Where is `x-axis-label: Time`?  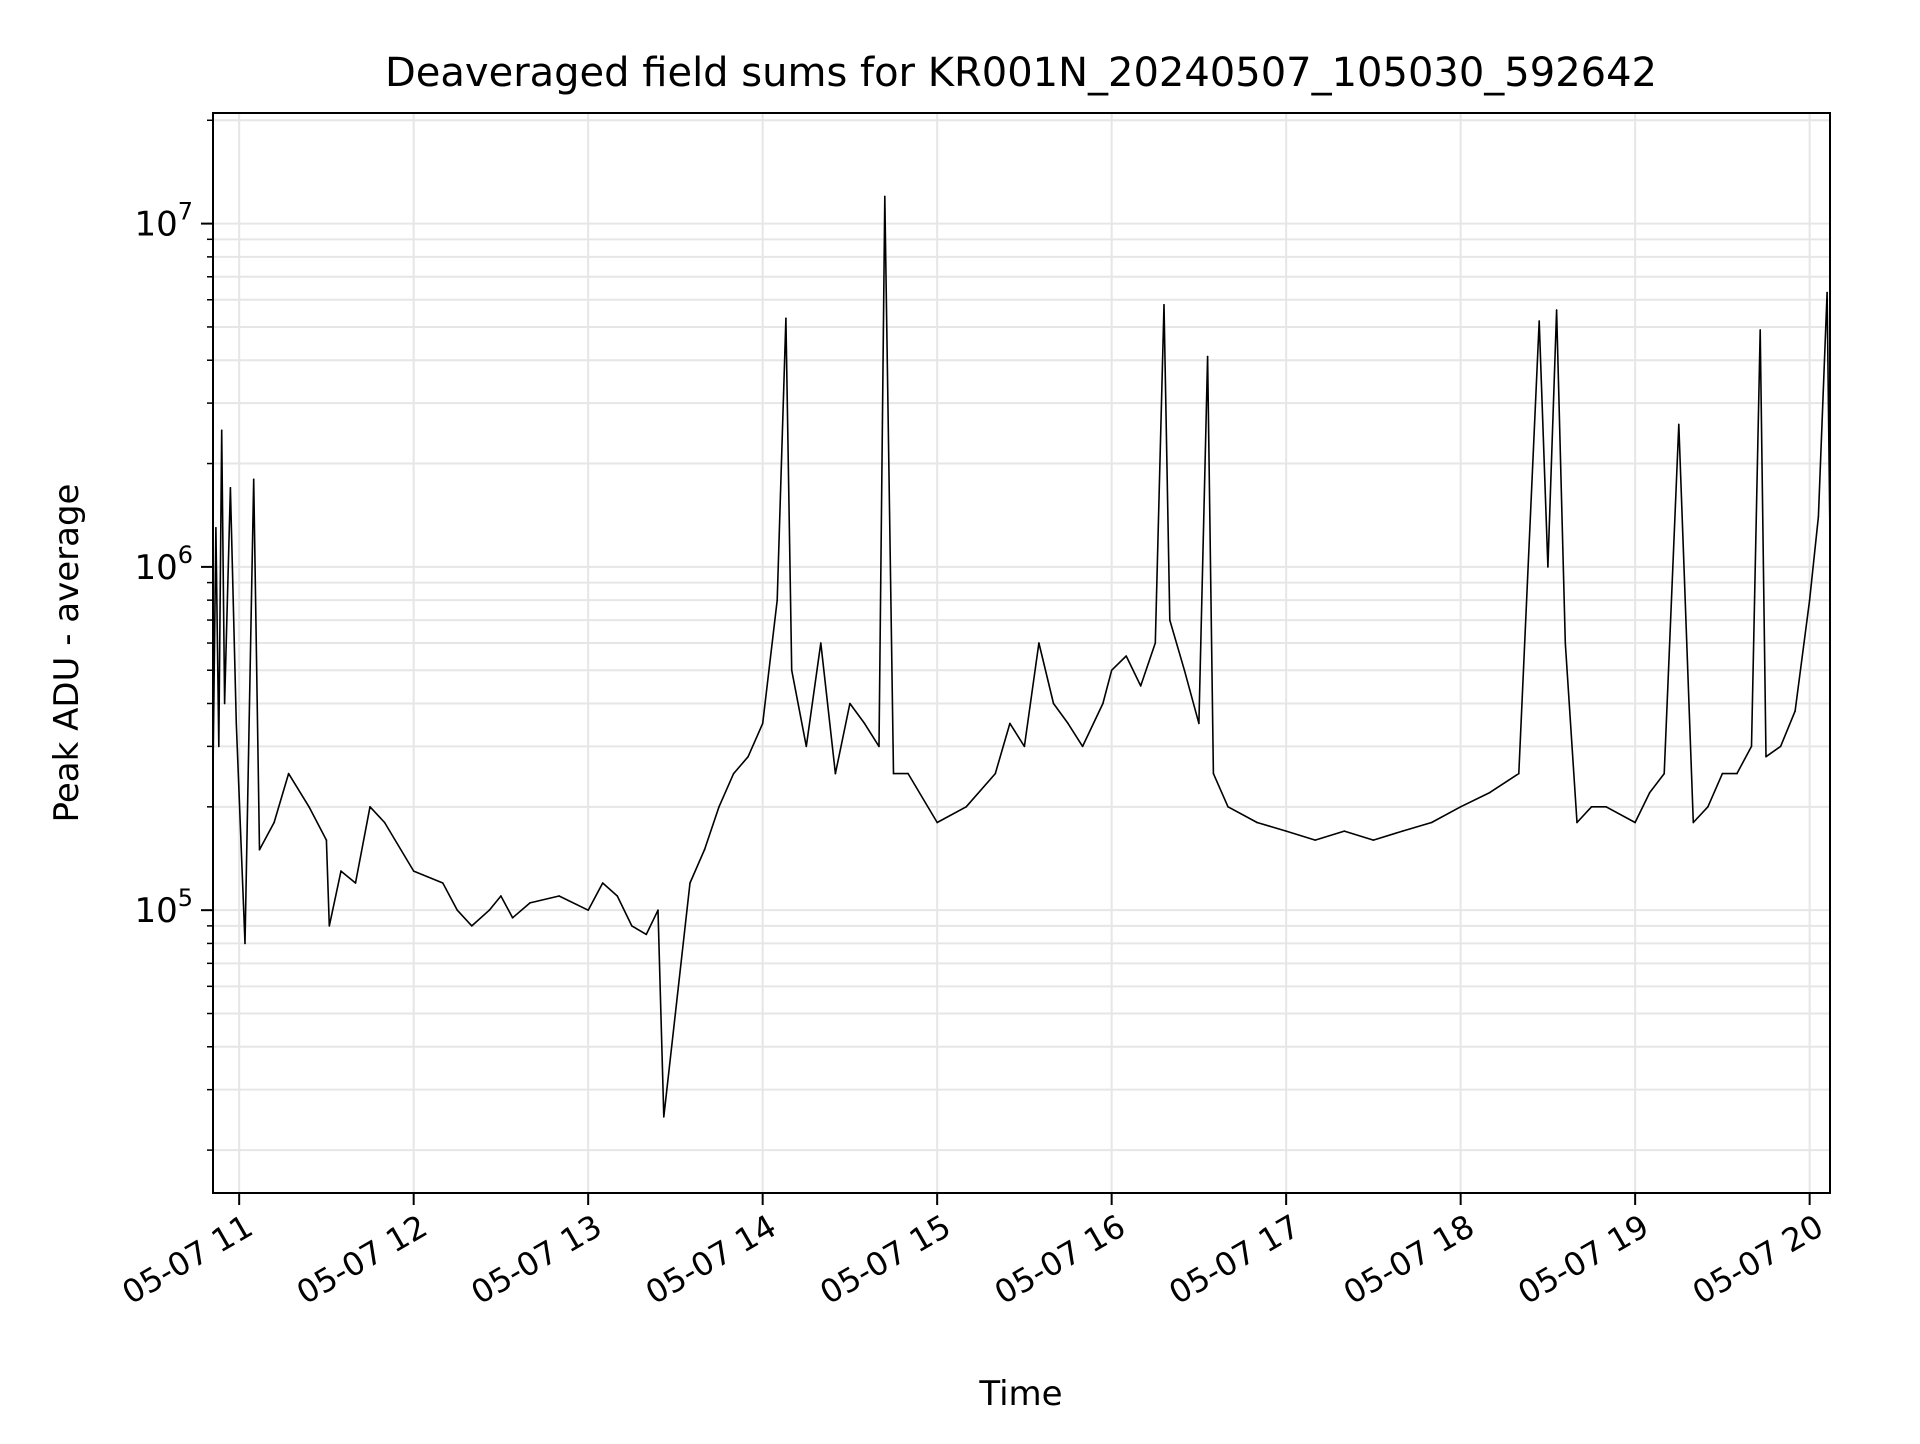 x-axis-label: Time is located at coordinates (1020, 1394).